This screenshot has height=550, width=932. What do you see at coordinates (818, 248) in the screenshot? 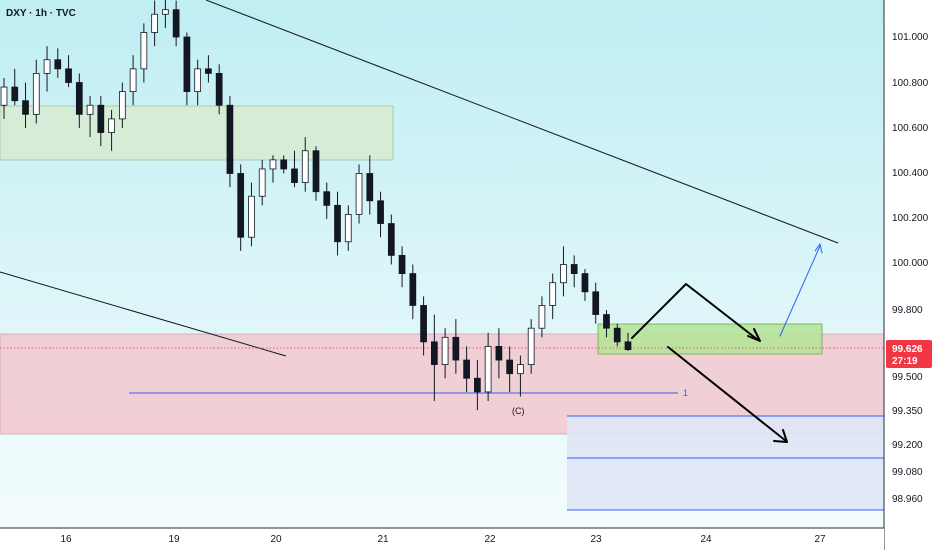
I see `up-arrowhead` at bounding box center [818, 248].